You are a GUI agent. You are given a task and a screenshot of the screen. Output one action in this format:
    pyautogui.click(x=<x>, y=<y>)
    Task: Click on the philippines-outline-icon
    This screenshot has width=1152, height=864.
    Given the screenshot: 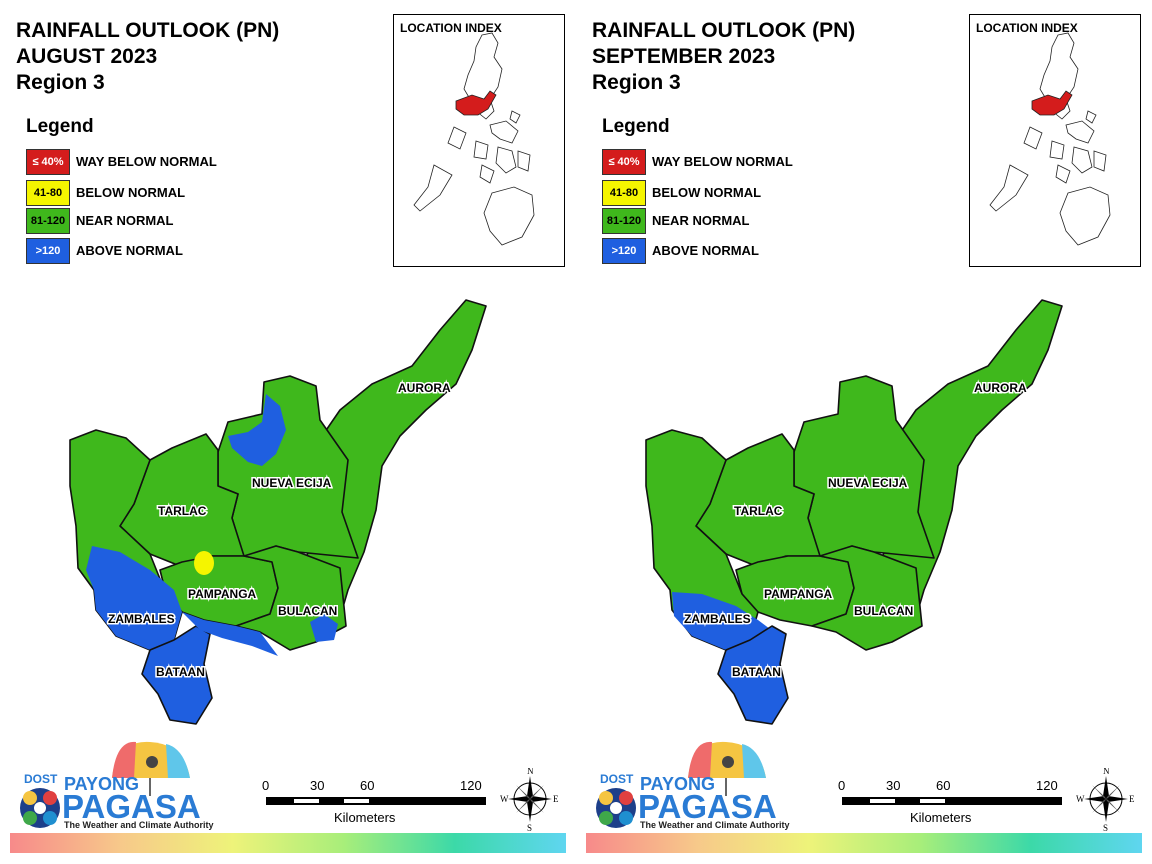 What is the action you would take?
    pyautogui.click(x=1050, y=139)
    